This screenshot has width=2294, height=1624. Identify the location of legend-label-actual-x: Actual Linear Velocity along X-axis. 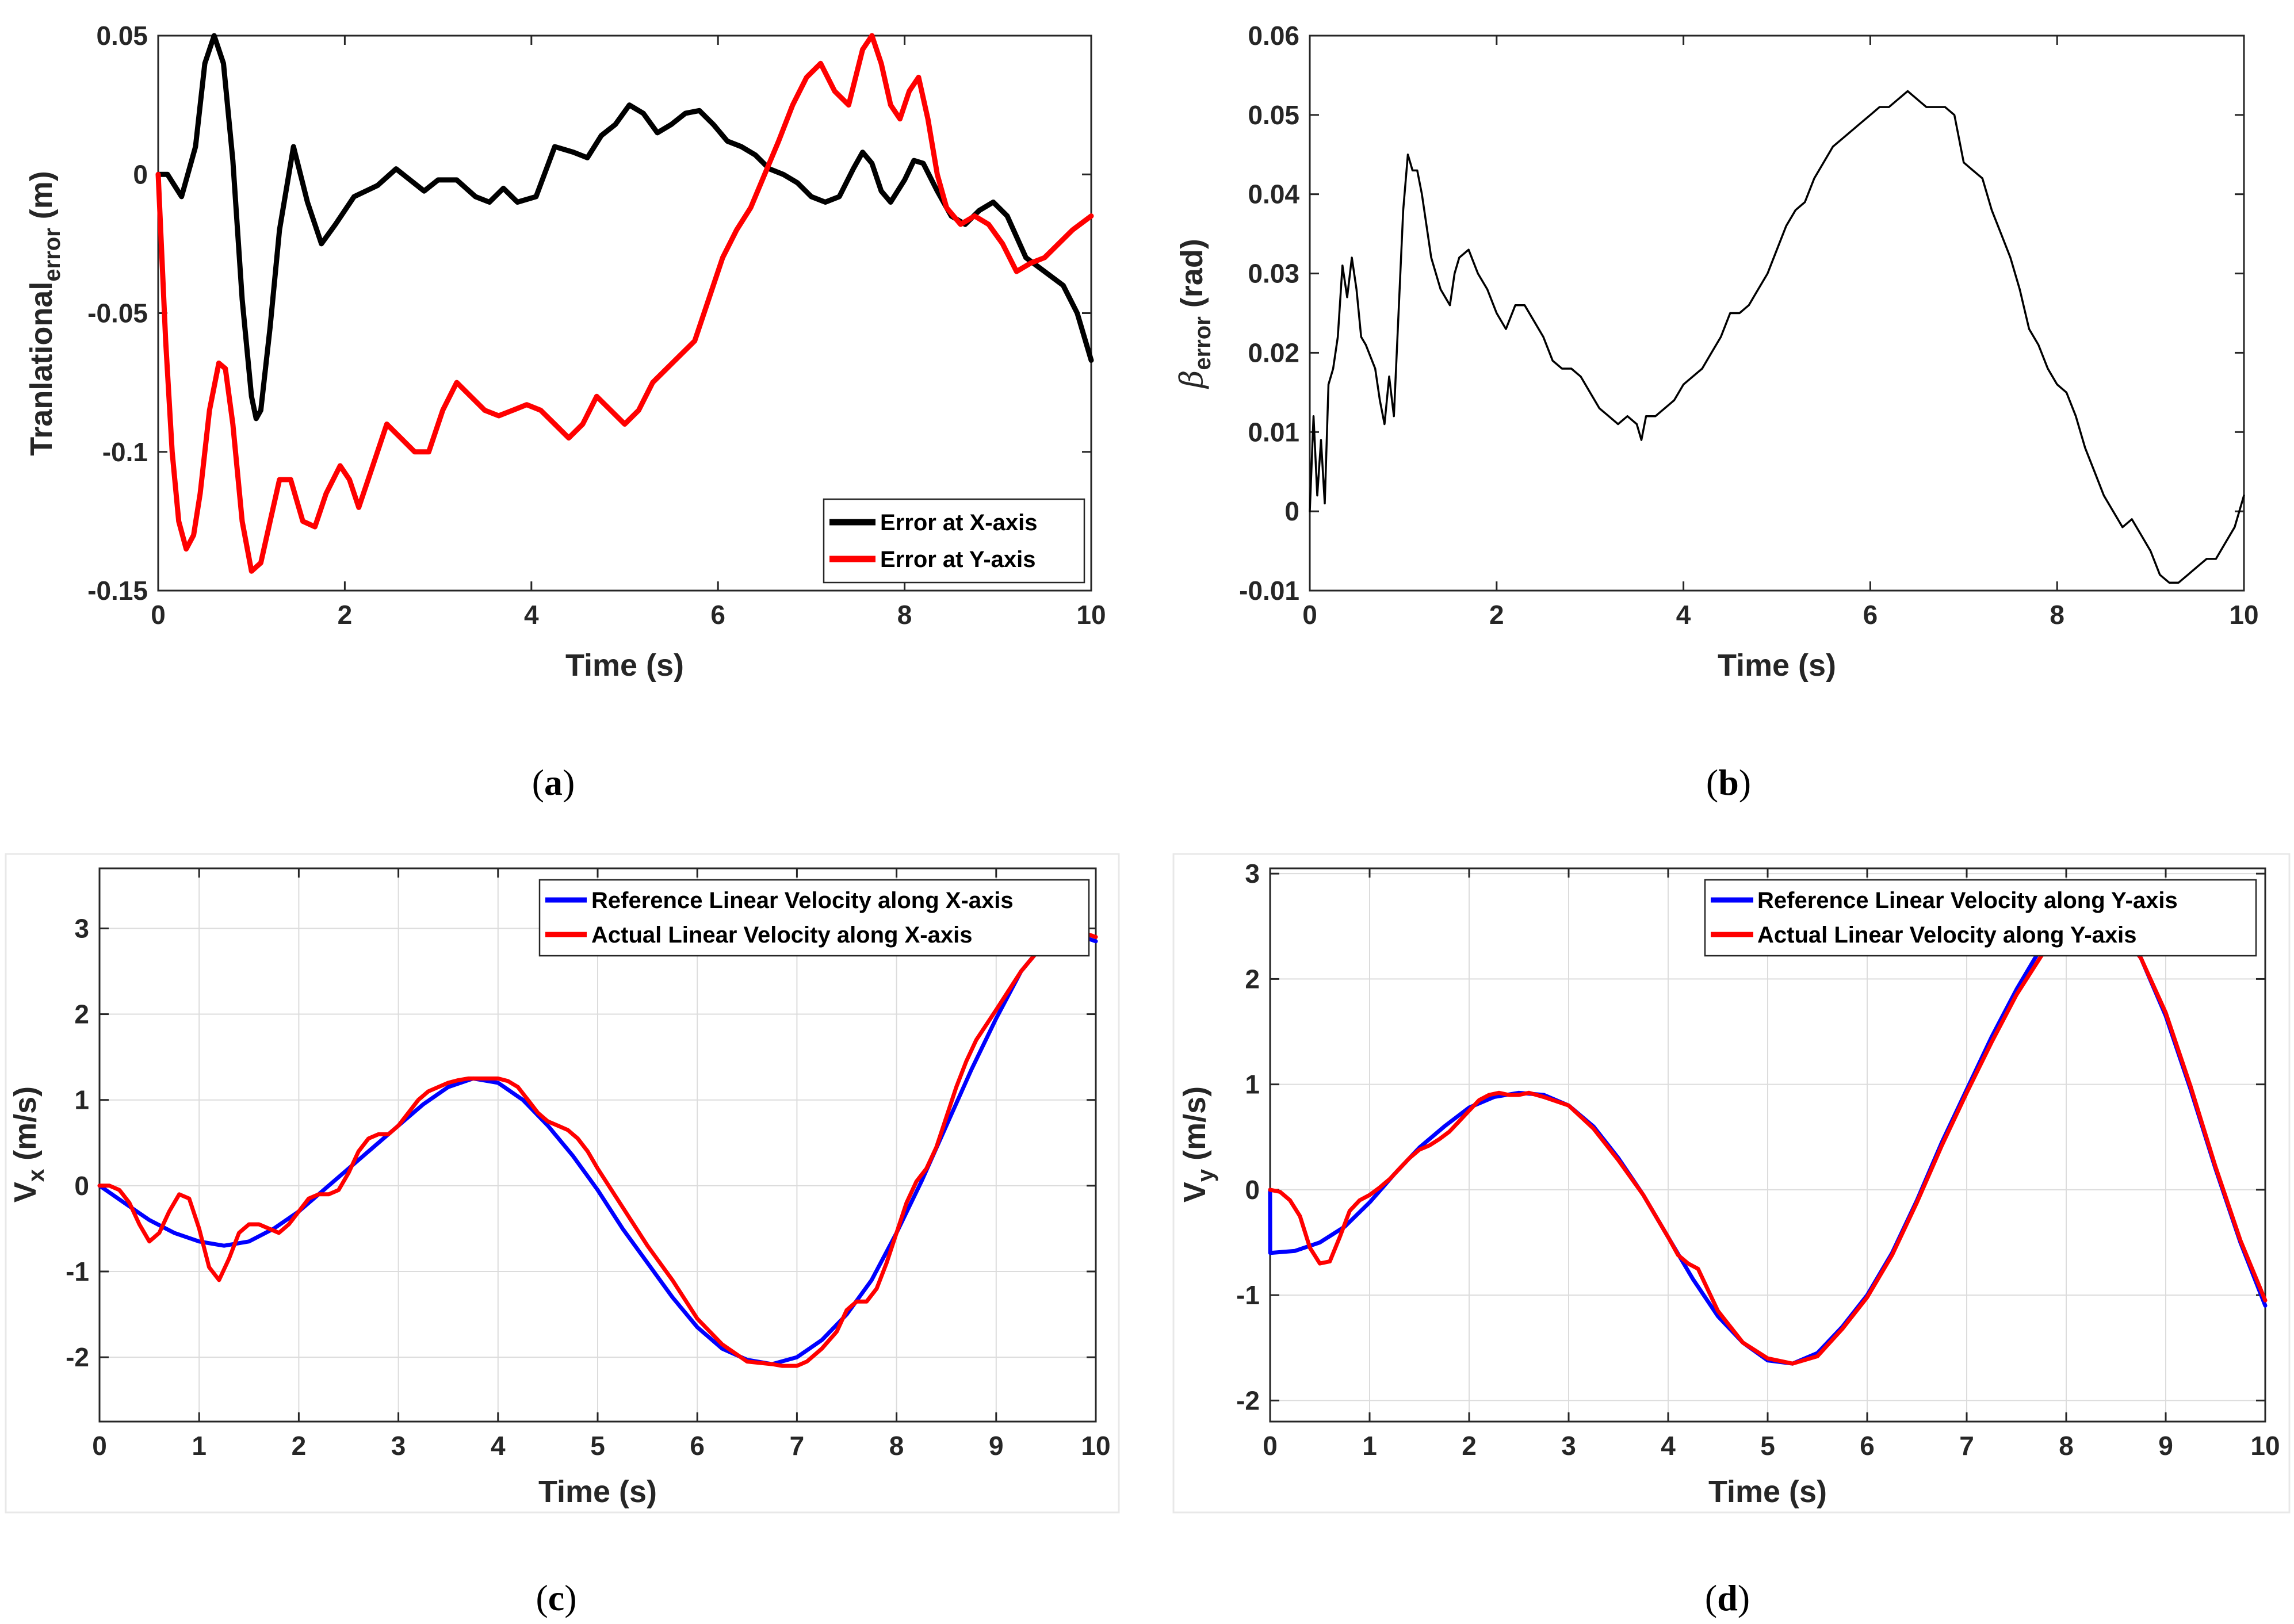
(781, 935).